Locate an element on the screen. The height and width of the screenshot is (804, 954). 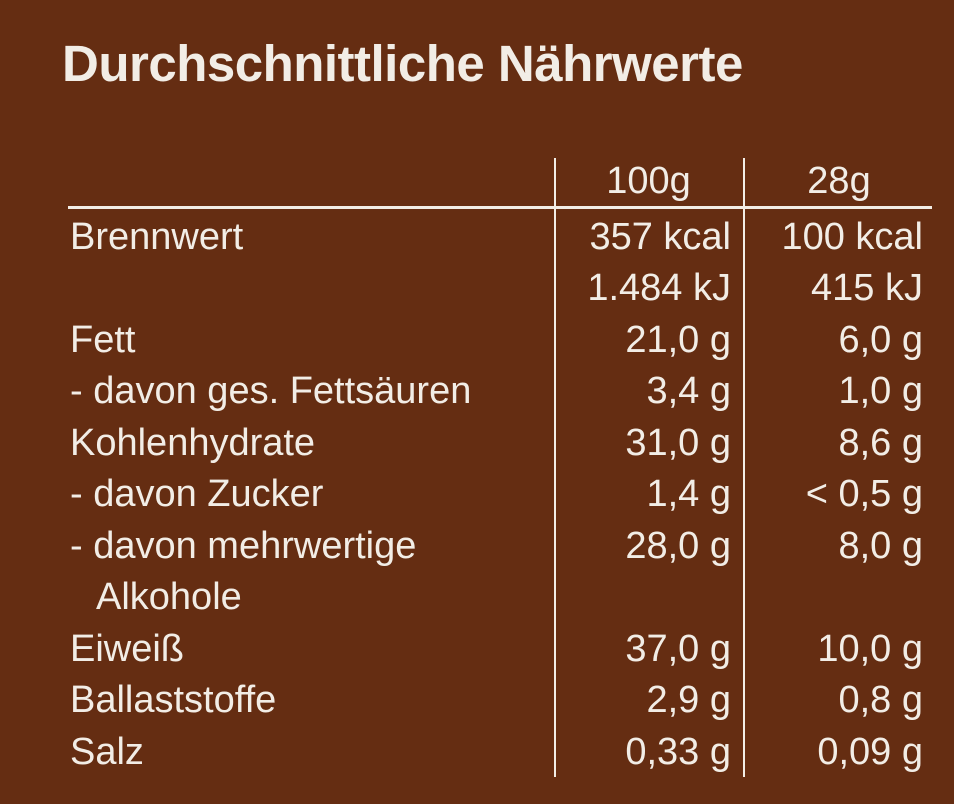
row-label: Brennwert is located at coordinates (157, 236).